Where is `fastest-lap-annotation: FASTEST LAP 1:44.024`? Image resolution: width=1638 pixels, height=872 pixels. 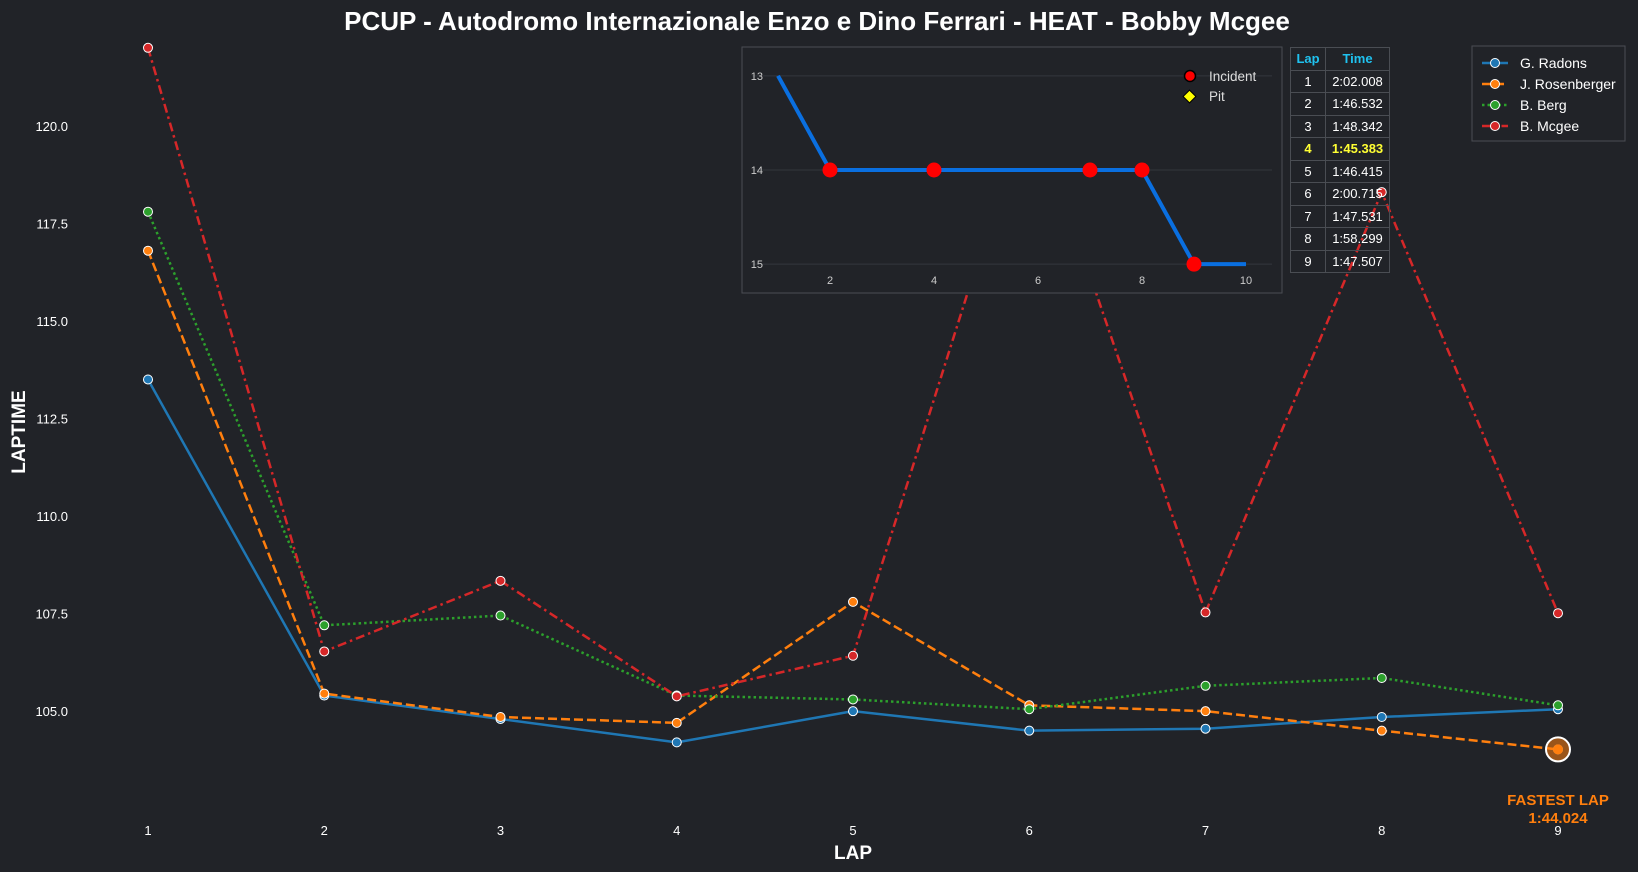 fastest-lap-annotation: FASTEST LAP 1:44.024 is located at coordinates (1558, 781).